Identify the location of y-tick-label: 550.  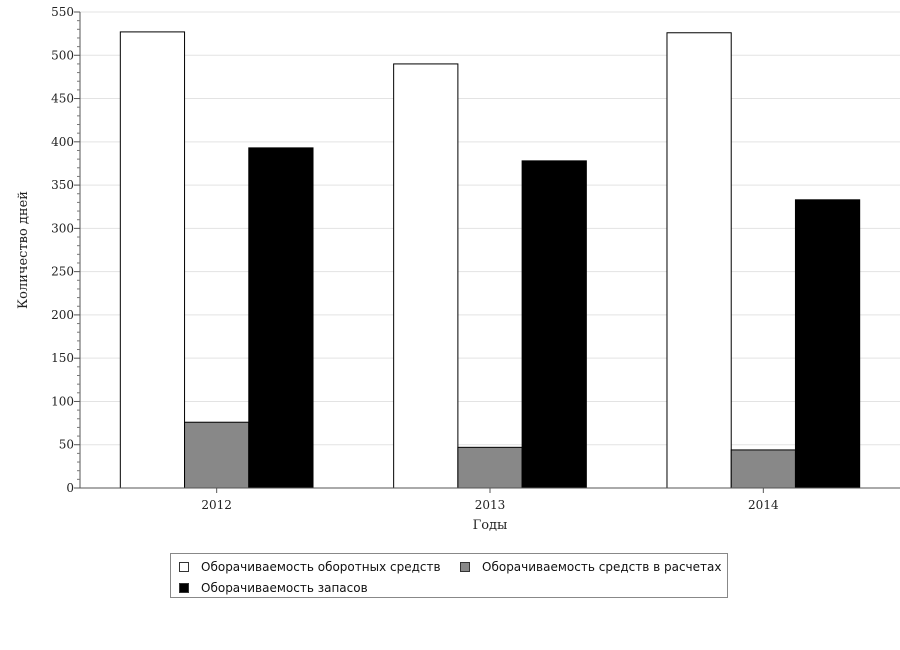
(62, 12).